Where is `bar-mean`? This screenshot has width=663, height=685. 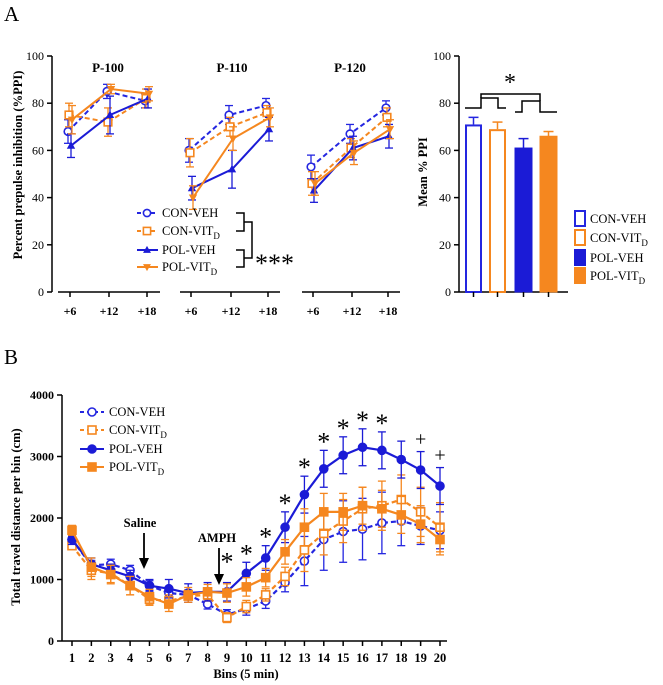 bar-mean is located at coordinates (497, 211).